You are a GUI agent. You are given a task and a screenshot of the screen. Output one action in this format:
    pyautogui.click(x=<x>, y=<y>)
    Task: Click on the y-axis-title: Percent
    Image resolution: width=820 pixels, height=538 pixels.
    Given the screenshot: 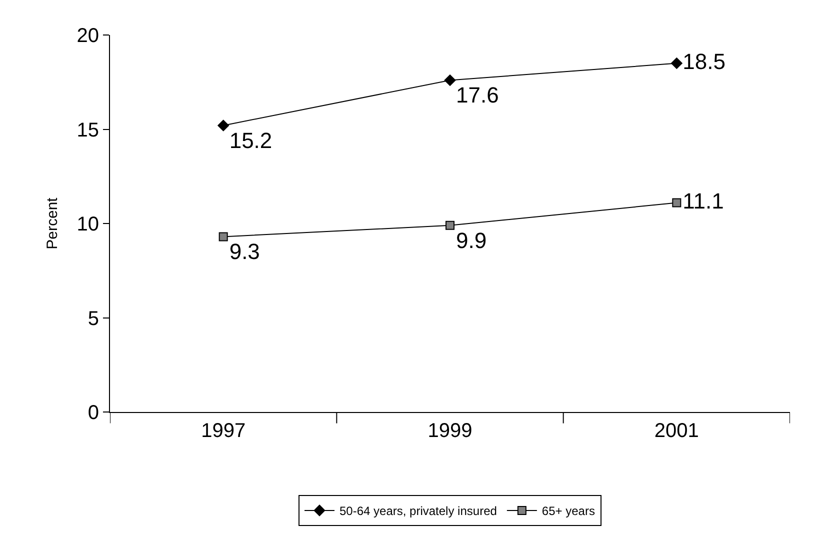 What is the action you would take?
    pyautogui.click(x=52, y=223)
    